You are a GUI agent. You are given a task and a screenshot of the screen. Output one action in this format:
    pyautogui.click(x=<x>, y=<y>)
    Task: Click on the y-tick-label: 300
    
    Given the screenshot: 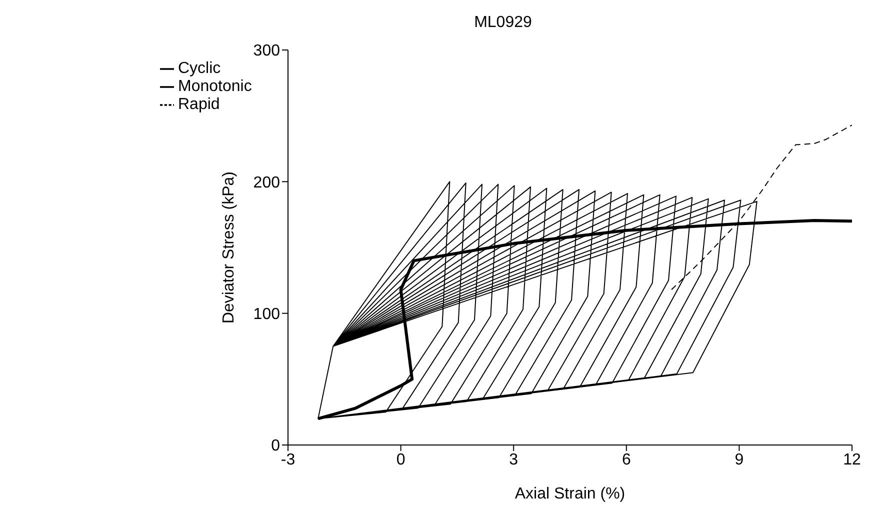 What is the action you would take?
    pyautogui.click(x=266, y=51)
    